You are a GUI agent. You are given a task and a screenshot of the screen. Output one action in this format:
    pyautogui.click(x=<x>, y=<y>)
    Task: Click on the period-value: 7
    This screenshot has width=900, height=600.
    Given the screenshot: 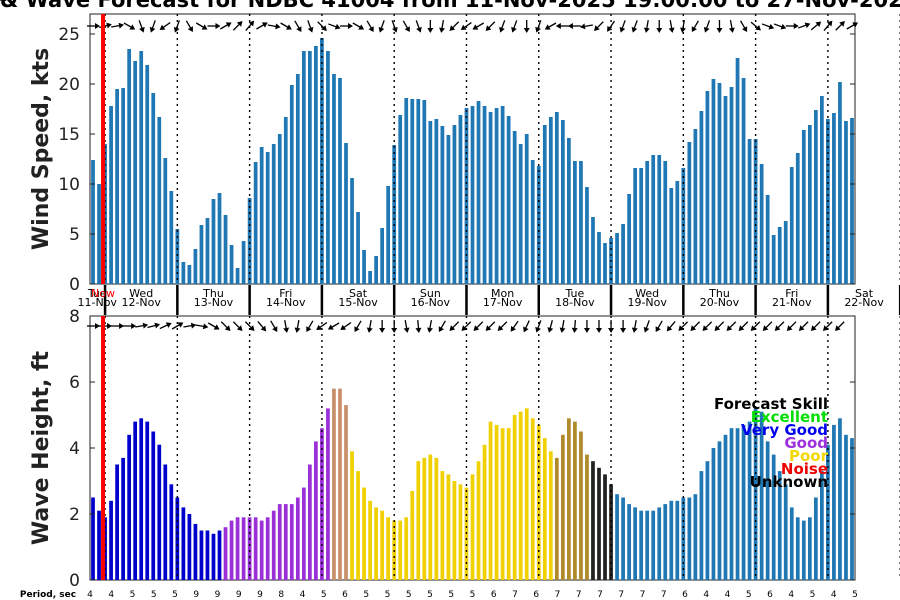 What is the action you would take?
    pyautogui.click(x=515, y=595)
    